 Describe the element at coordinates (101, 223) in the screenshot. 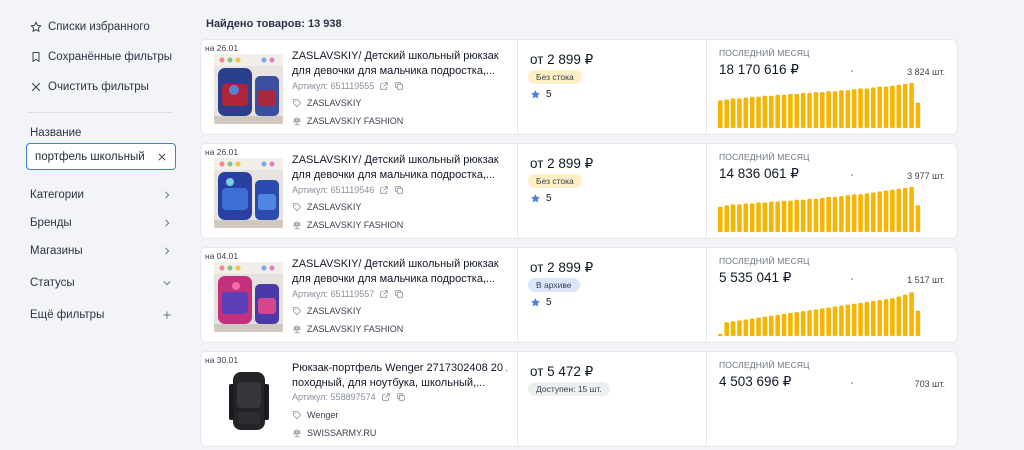

I see `filter-brands: Бренды` at that location.